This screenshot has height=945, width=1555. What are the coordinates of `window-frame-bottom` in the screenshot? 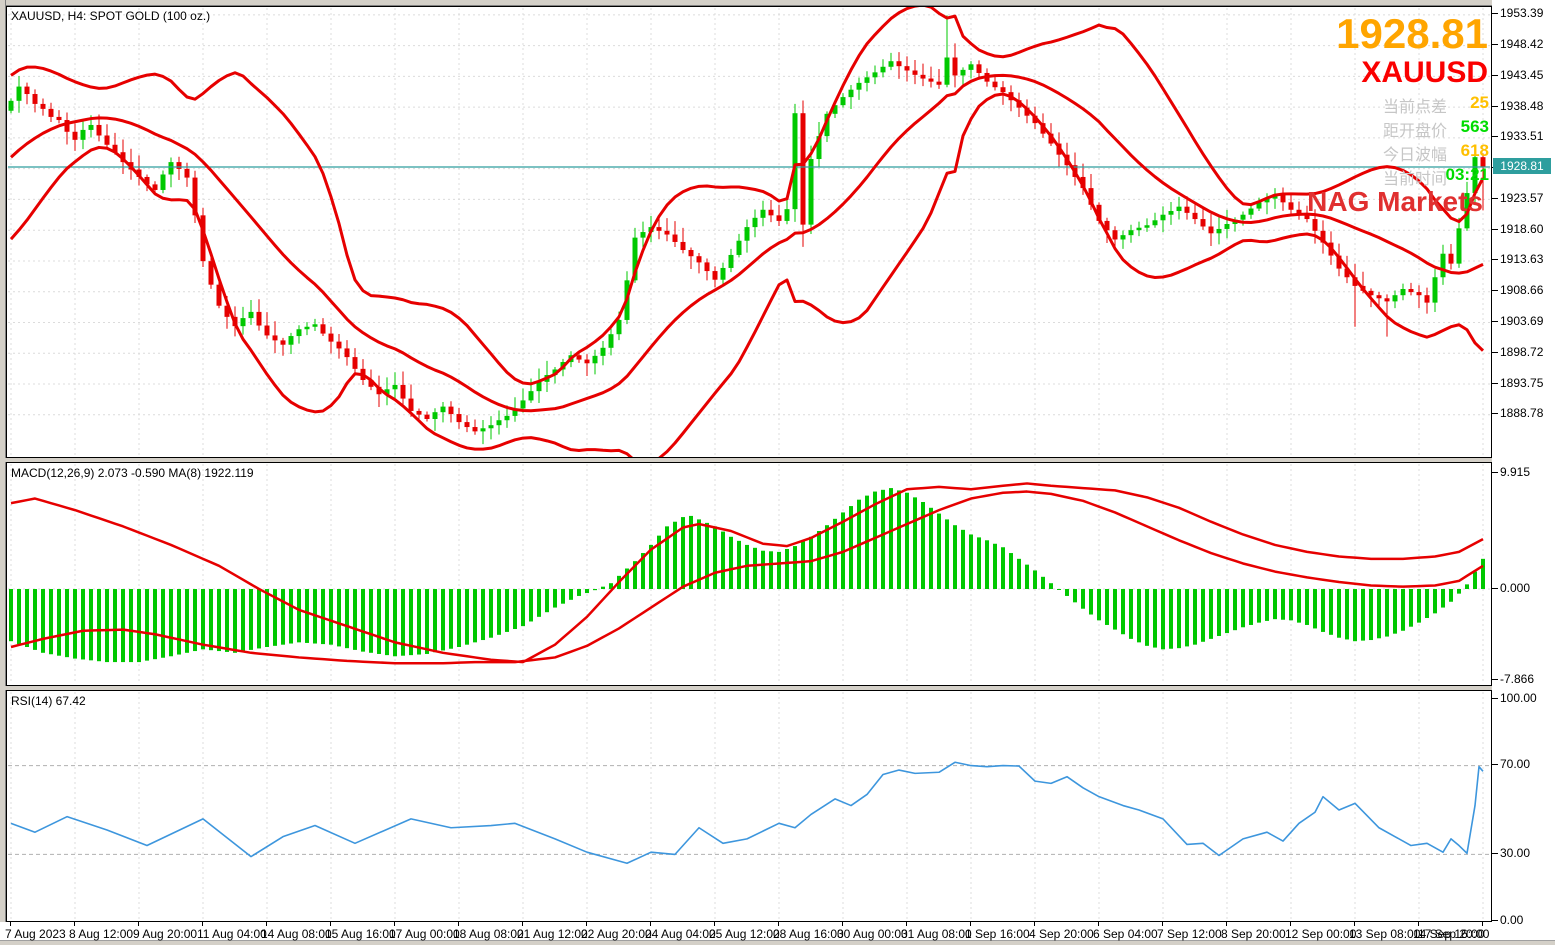 It's located at (777, 942).